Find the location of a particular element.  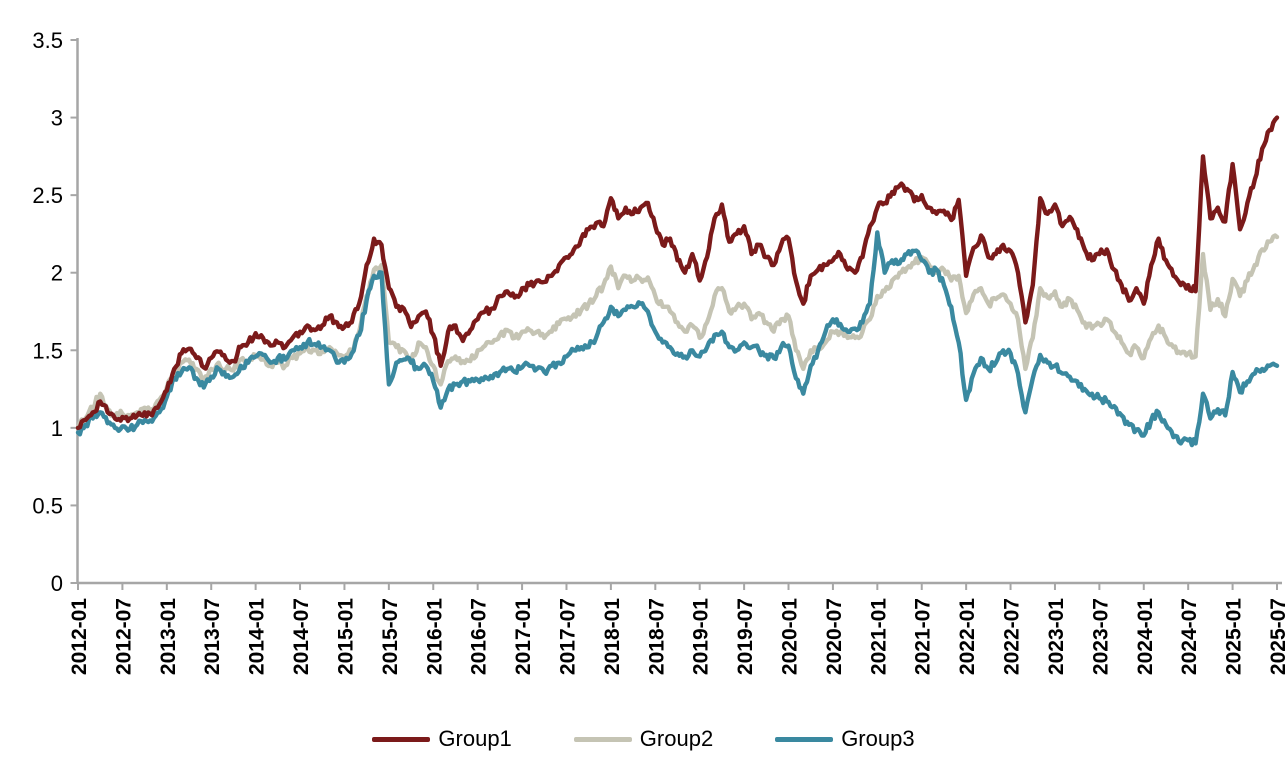

legend-swatch-group3 is located at coordinates (804, 739).